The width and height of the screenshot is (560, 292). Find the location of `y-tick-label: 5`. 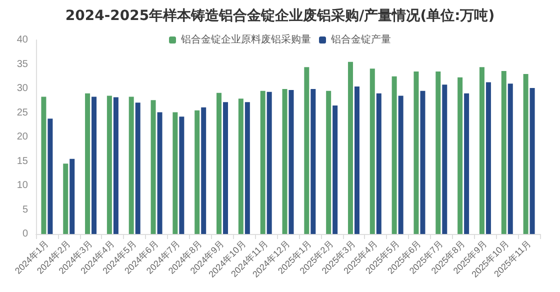

y-tick-label: 5 is located at coordinates (25, 210).